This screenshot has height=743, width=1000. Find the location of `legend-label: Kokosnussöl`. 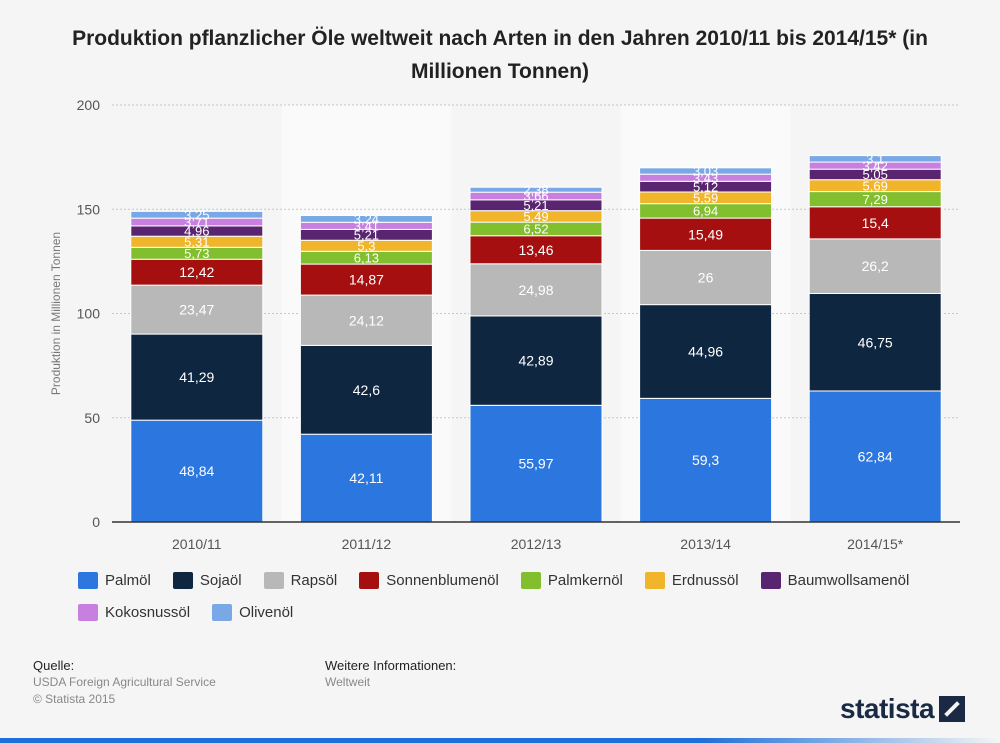

legend-label: Kokosnussöl is located at coordinates (148, 612).